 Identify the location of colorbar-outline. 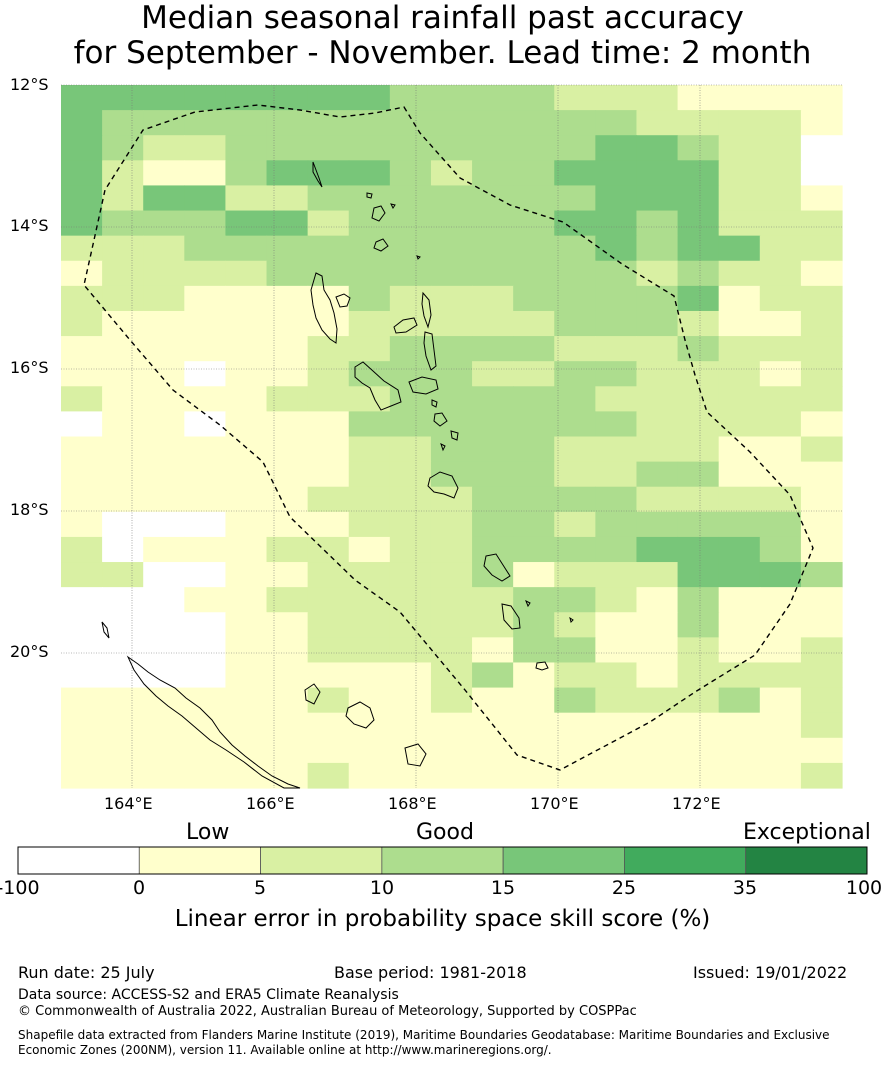
(442, 860).